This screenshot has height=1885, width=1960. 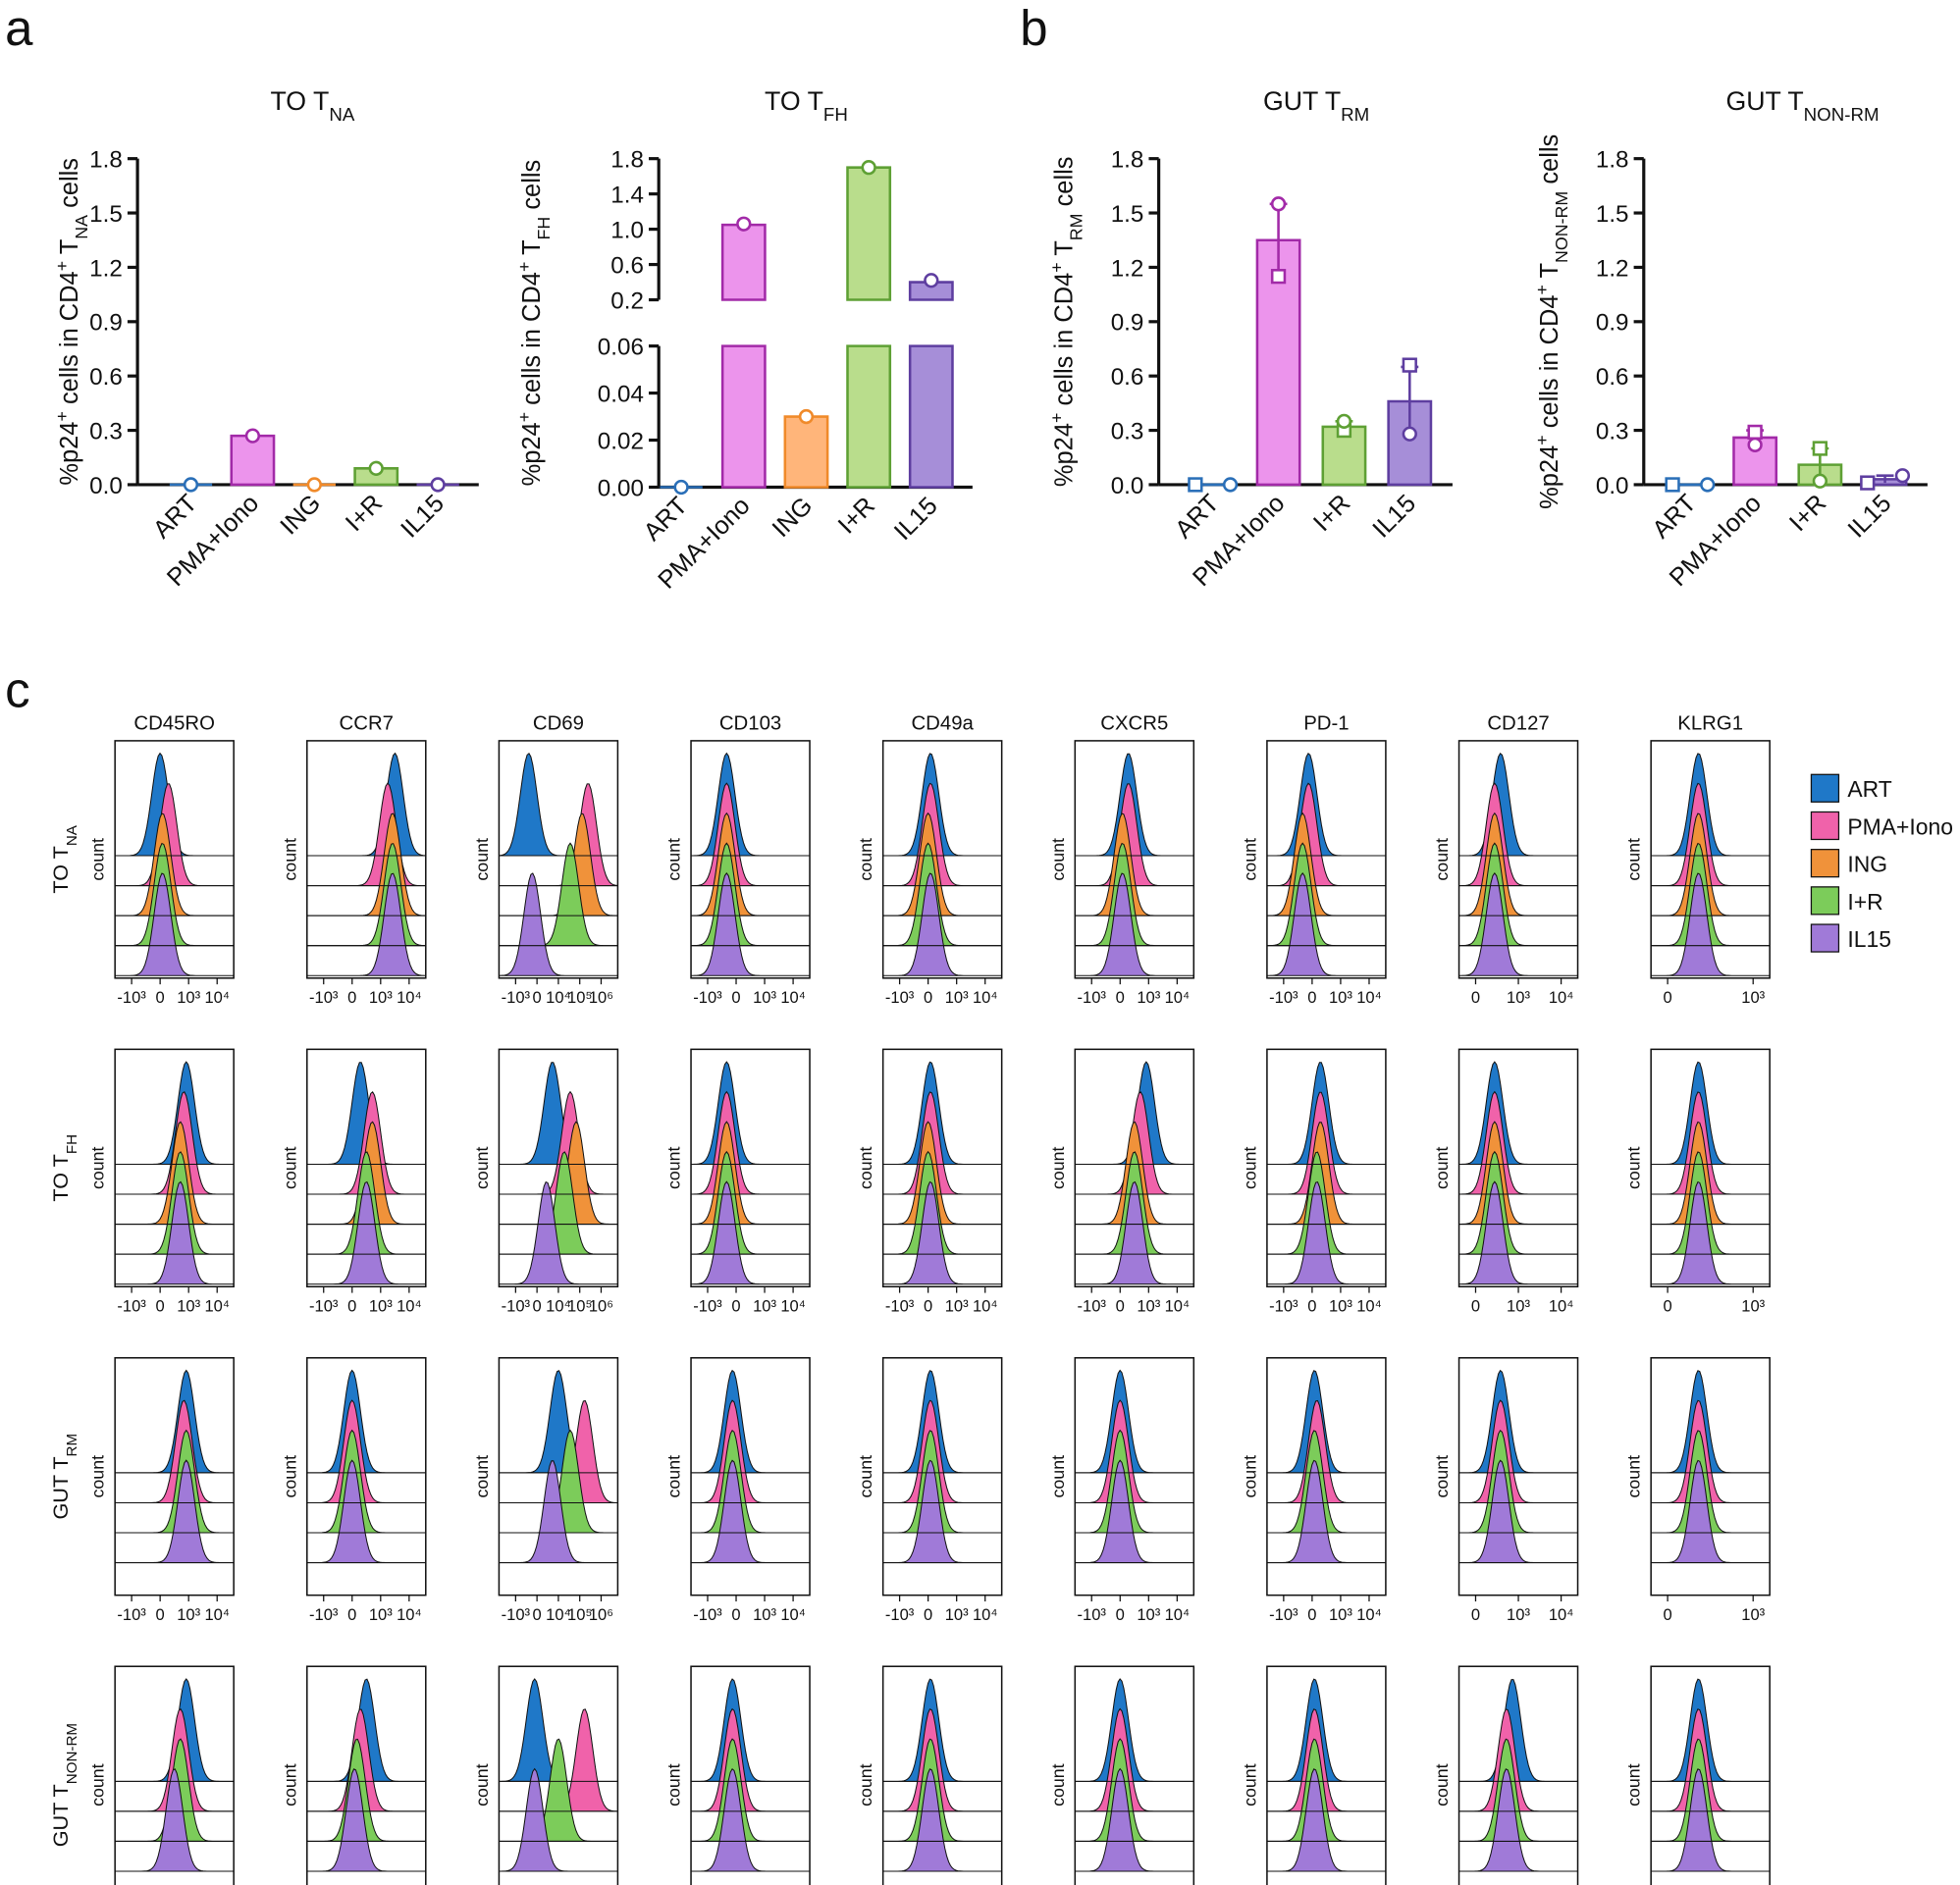 I want to click on y-tick-label: 0.6, so click(x=1612, y=377).